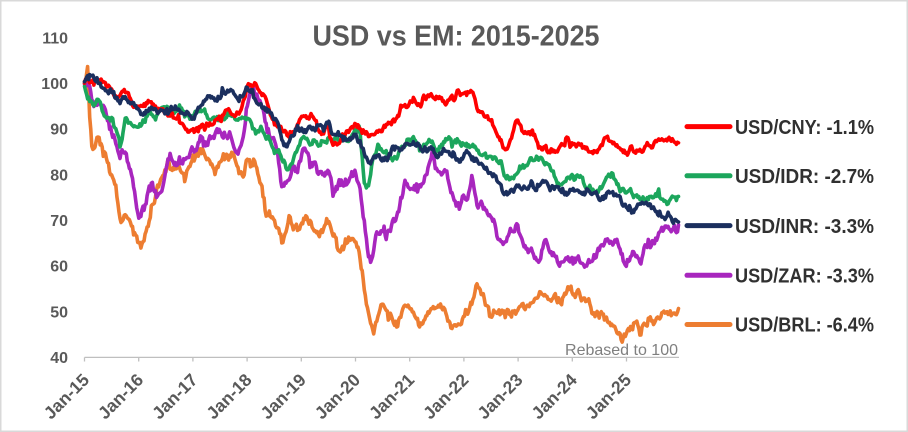  Describe the element at coordinates (55, 38) in the screenshot. I see `svg-text: 110` at that location.